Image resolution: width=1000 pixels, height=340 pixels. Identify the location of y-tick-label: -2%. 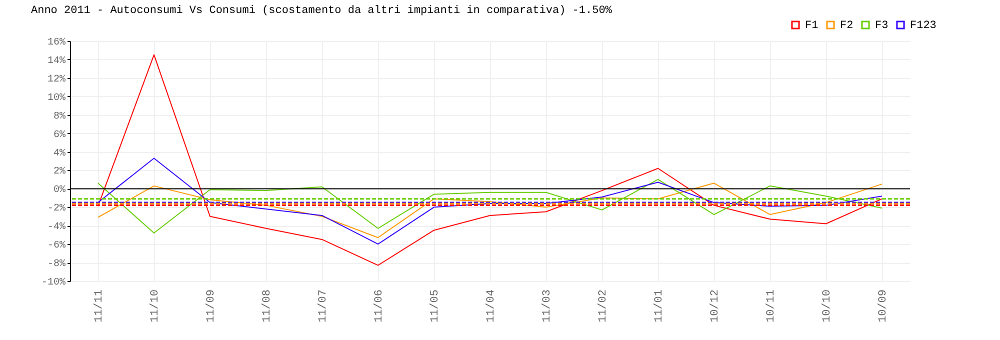
(56, 209).